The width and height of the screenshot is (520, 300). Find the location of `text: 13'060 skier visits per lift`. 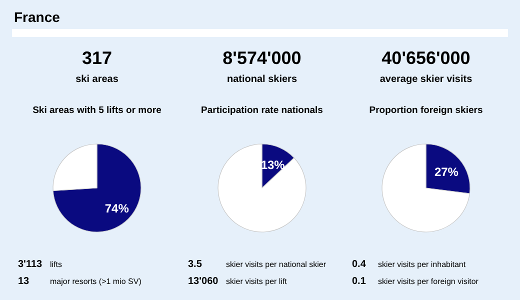

text: 13'060 skier visits per lift is located at coordinates (238, 281).